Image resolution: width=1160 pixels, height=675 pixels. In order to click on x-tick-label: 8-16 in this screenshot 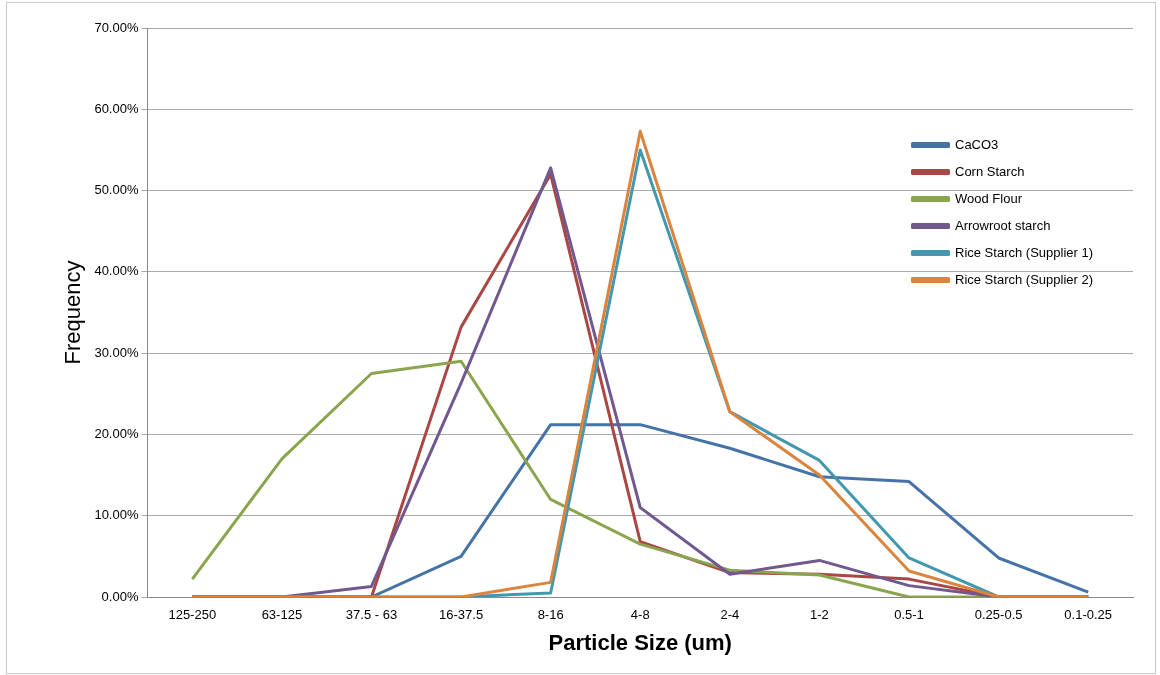, I will do `click(550, 615)`.